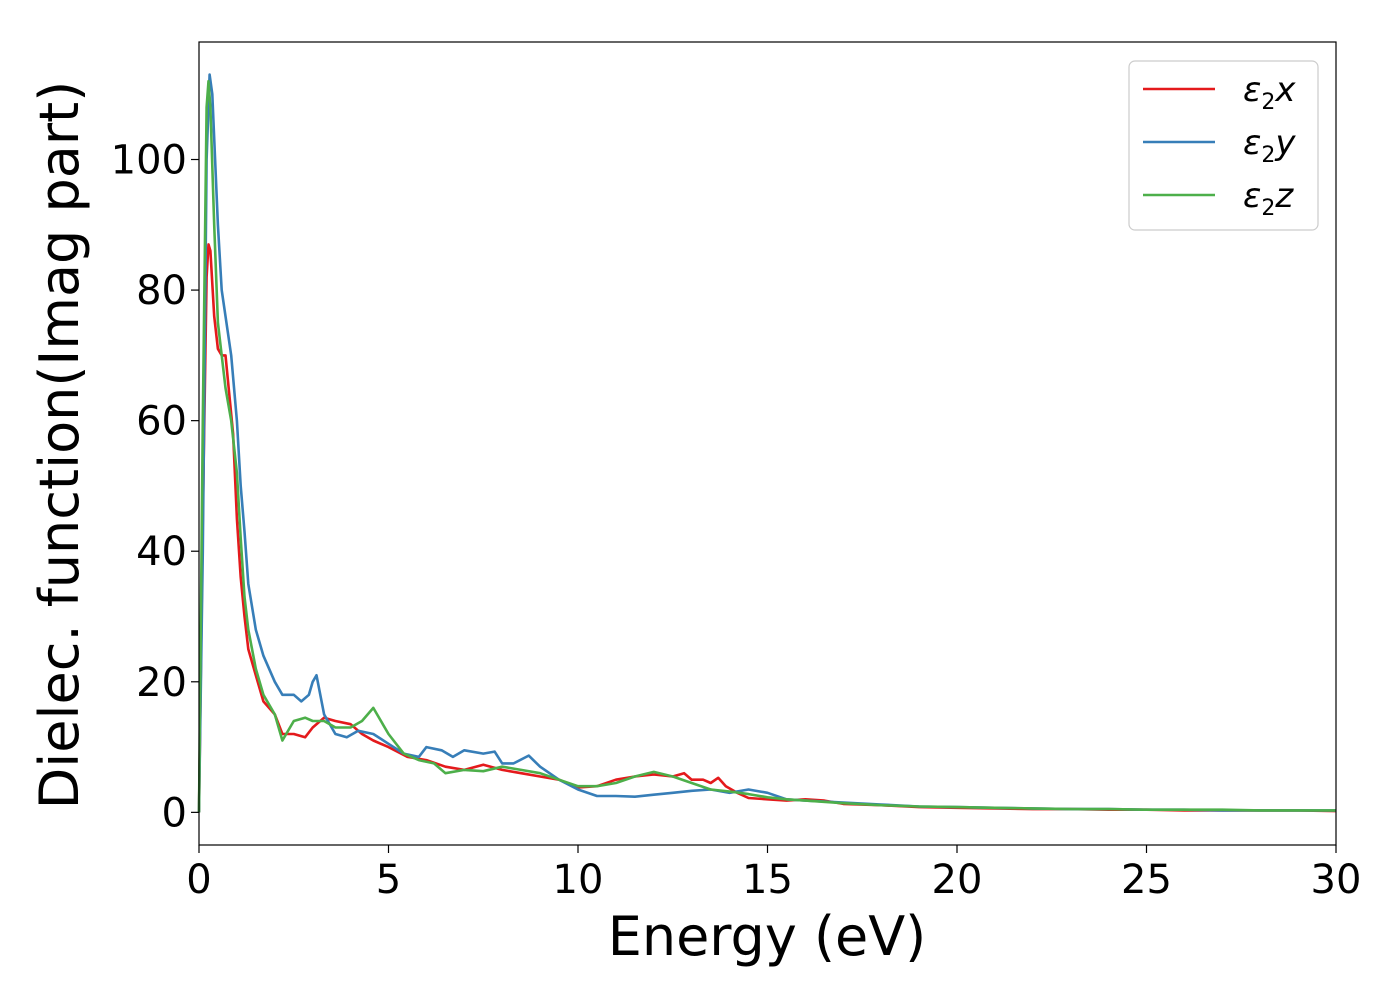 The width and height of the screenshot is (1400, 1000). What do you see at coordinates (1269, 145) in the screenshot?
I see `legend-label-y: ε2y` at bounding box center [1269, 145].